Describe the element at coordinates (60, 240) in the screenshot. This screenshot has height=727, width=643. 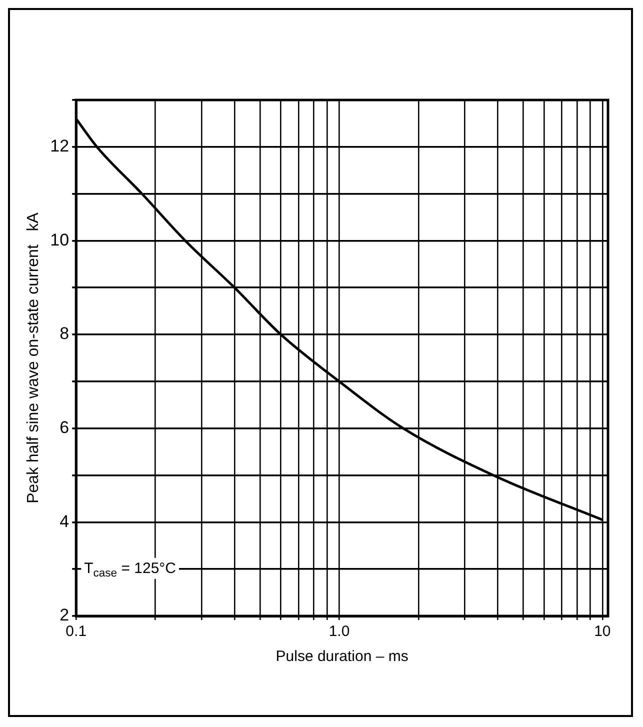
I see `y-tick-label: 10` at that location.